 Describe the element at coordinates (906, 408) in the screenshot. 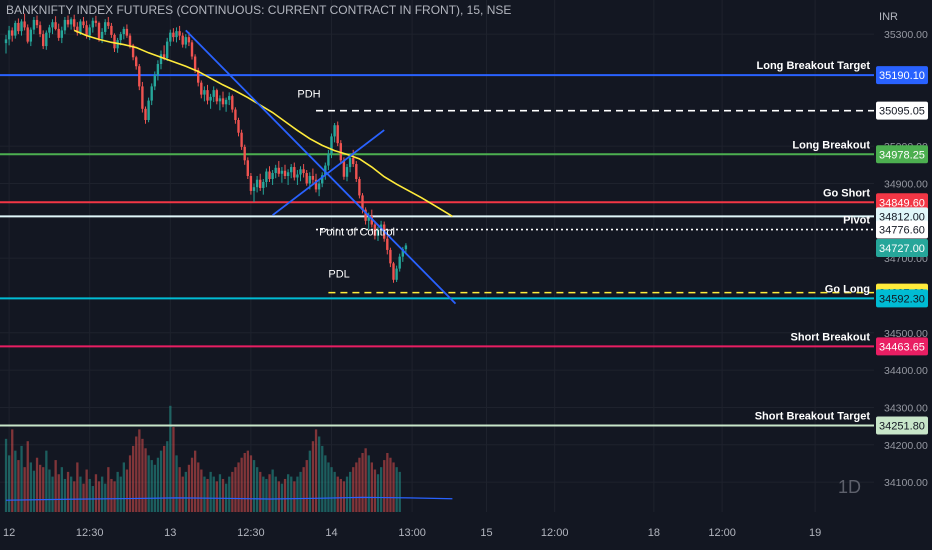

I see `price-tick-label: 34300.00` at that location.